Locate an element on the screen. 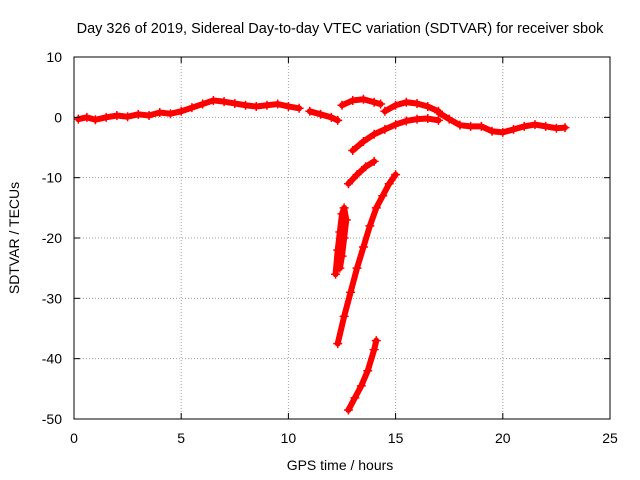  y-tick-label: -10 is located at coordinates (52, 178).